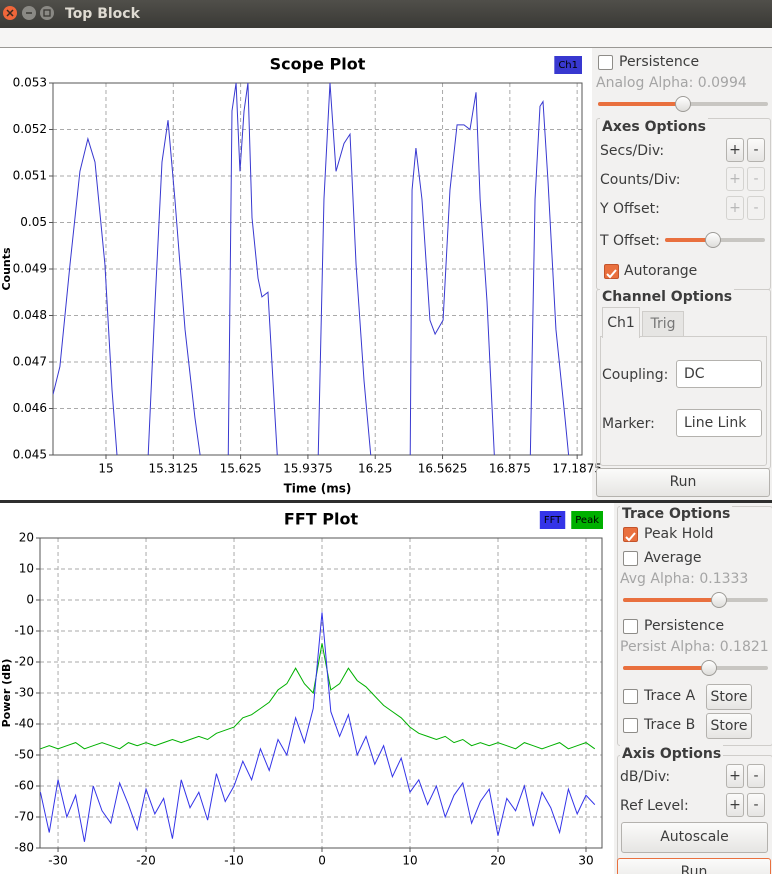  I want to click on label: Peak Hold, so click(679, 534).